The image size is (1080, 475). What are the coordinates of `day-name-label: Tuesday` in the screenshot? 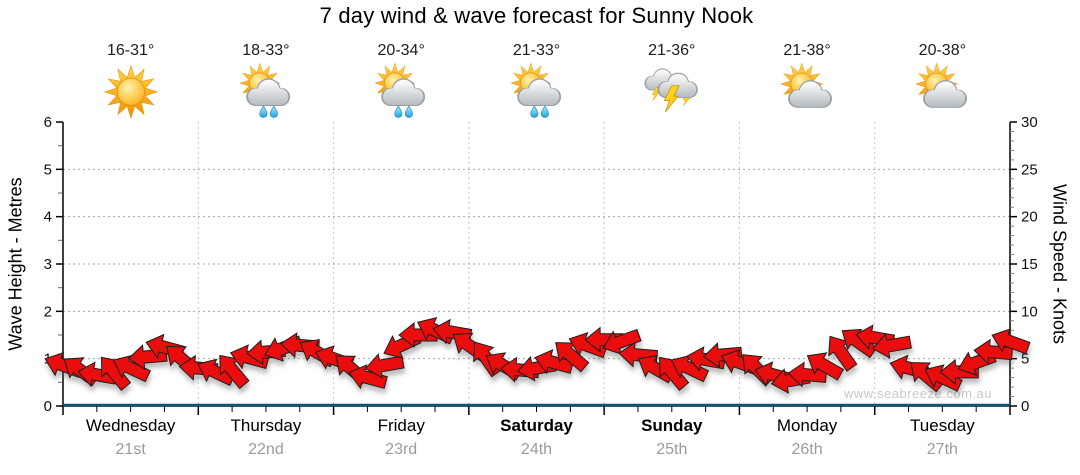 It's located at (942, 425).